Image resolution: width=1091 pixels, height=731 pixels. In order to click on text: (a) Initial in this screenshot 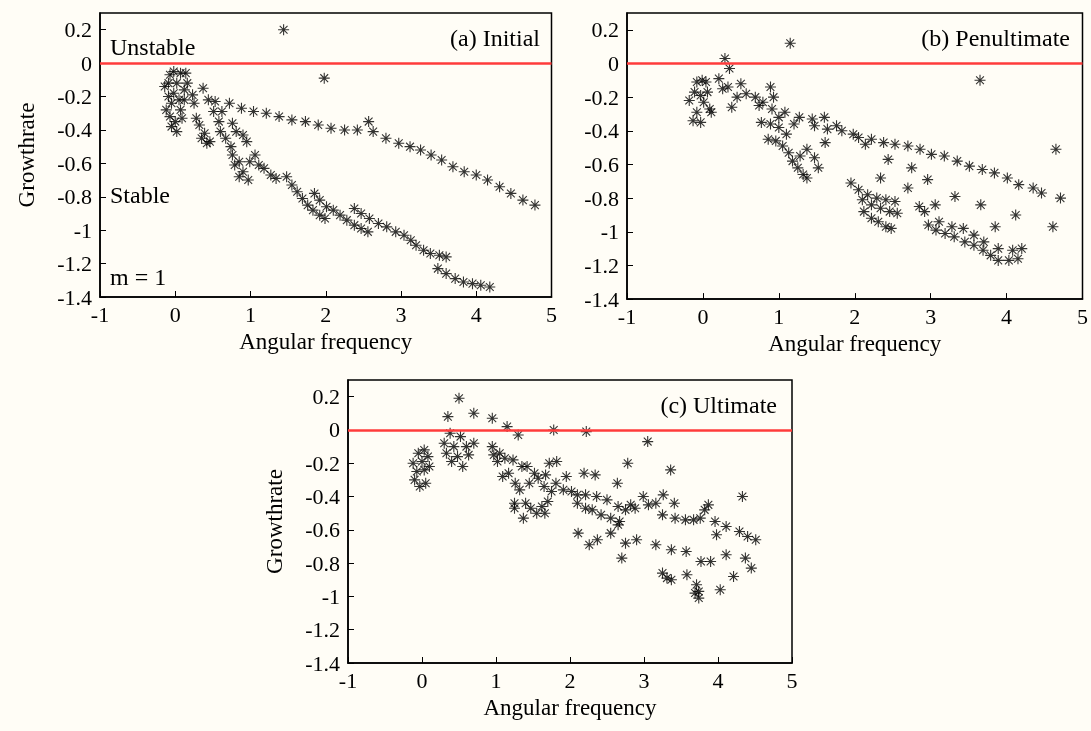, I will do `click(495, 38)`.